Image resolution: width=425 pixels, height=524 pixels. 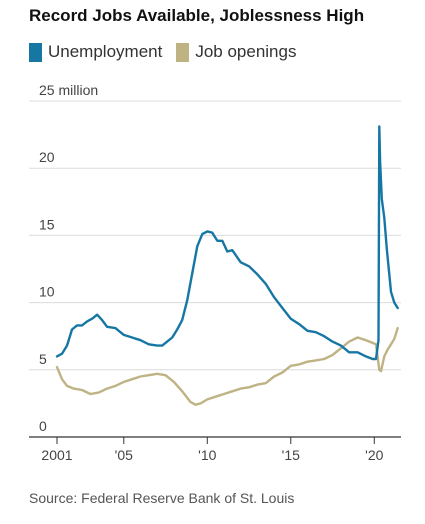 I want to click on y-tick-label-20: 20, so click(x=47, y=157).